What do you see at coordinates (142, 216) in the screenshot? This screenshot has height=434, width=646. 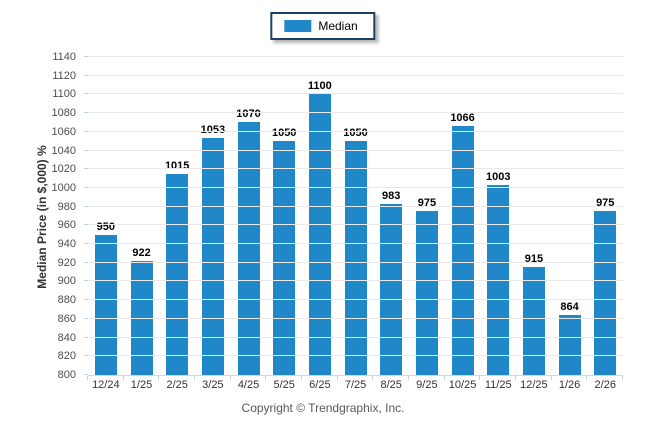 I see `bar-group-1-25: 922` at bounding box center [142, 216].